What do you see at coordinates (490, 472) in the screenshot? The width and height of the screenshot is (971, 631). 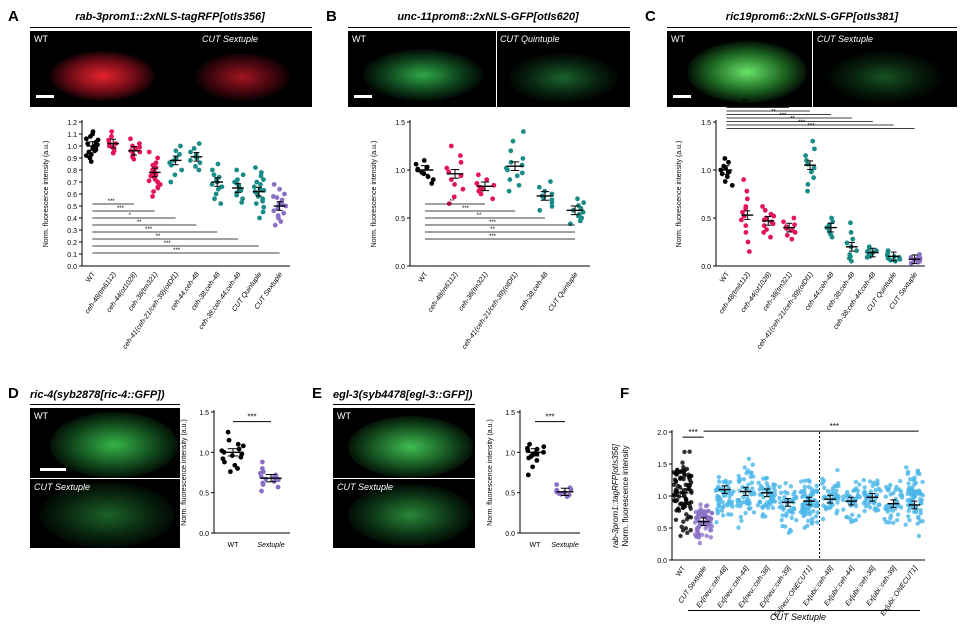 I see `y-axis-label-e: Norm. fluorescence intensity (a.u.)` at bounding box center [490, 472].